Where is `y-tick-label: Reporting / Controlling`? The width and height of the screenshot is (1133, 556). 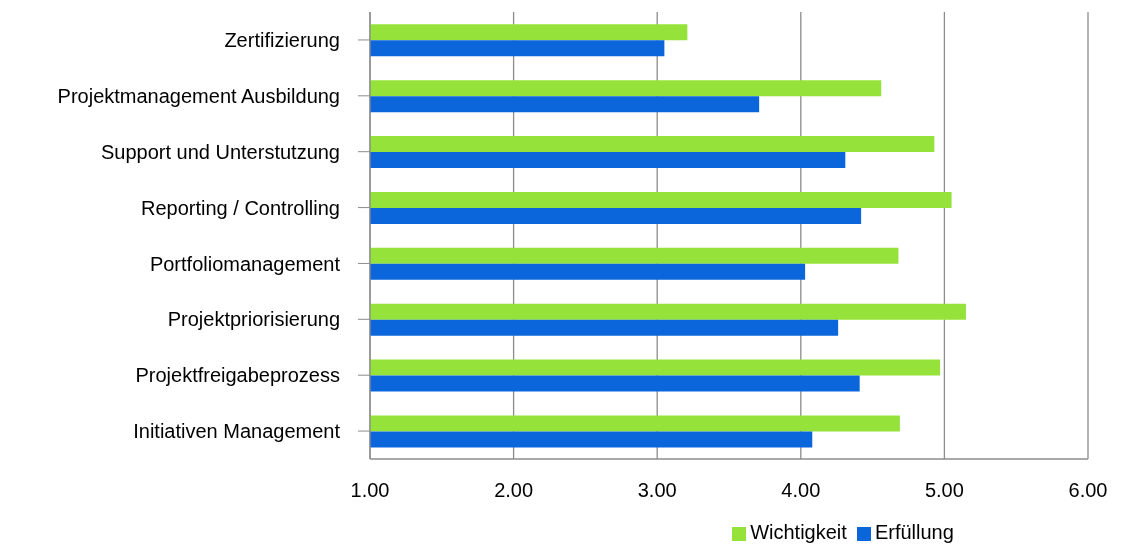 y-tick-label: Reporting / Controlling is located at coordinates (240, 207).